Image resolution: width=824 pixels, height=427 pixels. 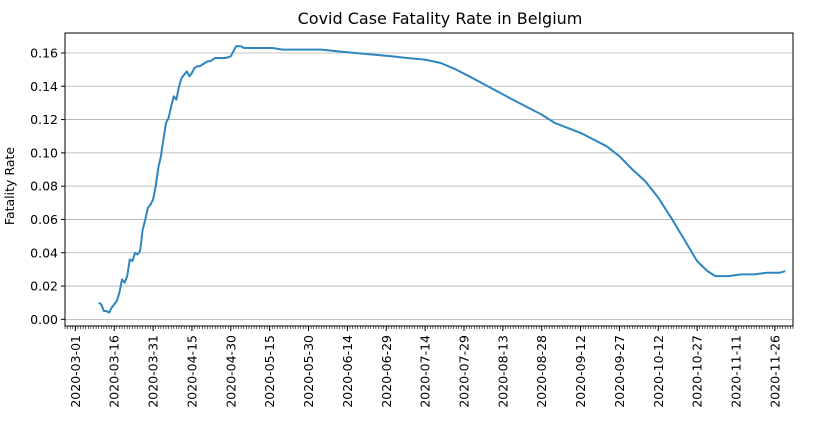 I want to click on x-tick-label: 2020-07-29, so click(x=463, y=371).